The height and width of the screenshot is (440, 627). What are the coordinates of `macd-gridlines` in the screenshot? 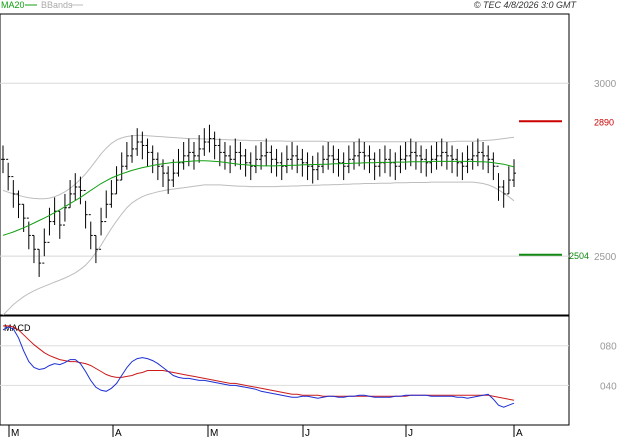 It's located at (284, 365).